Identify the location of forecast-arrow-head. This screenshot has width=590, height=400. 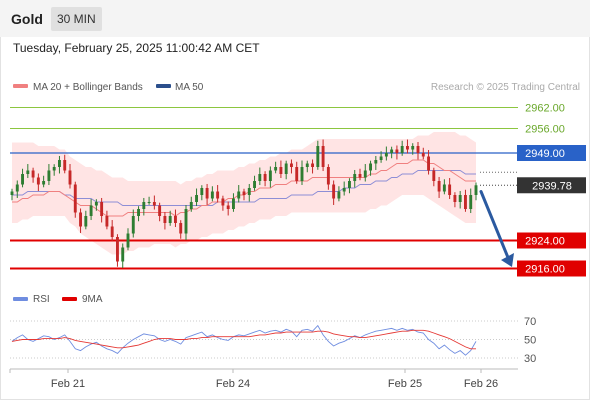
(507, 260).